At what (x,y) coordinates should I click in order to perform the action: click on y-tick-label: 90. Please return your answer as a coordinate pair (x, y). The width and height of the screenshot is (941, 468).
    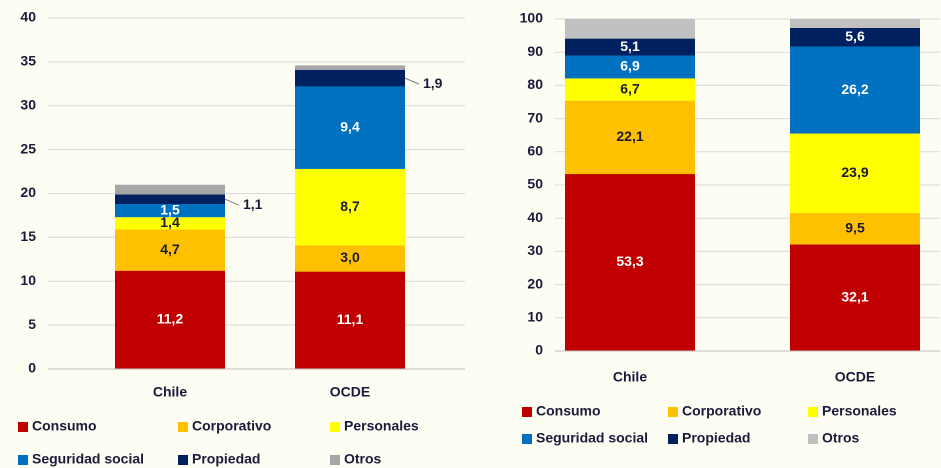
    Looking at the image, I should click on (535, 51).